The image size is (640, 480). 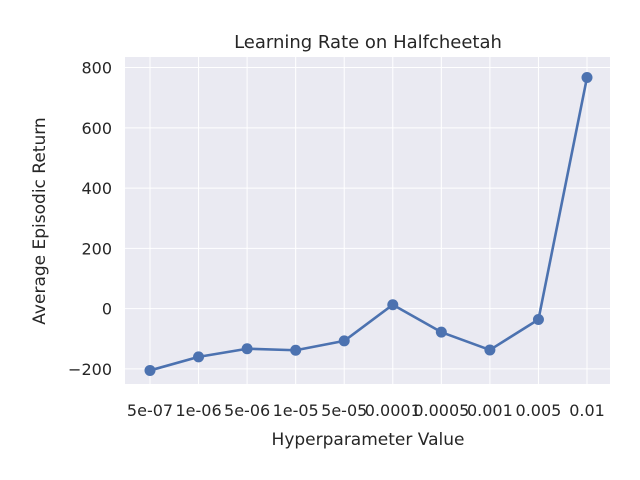 I want to click on x-tick-label: 0.01, so click(x=587, y=410).